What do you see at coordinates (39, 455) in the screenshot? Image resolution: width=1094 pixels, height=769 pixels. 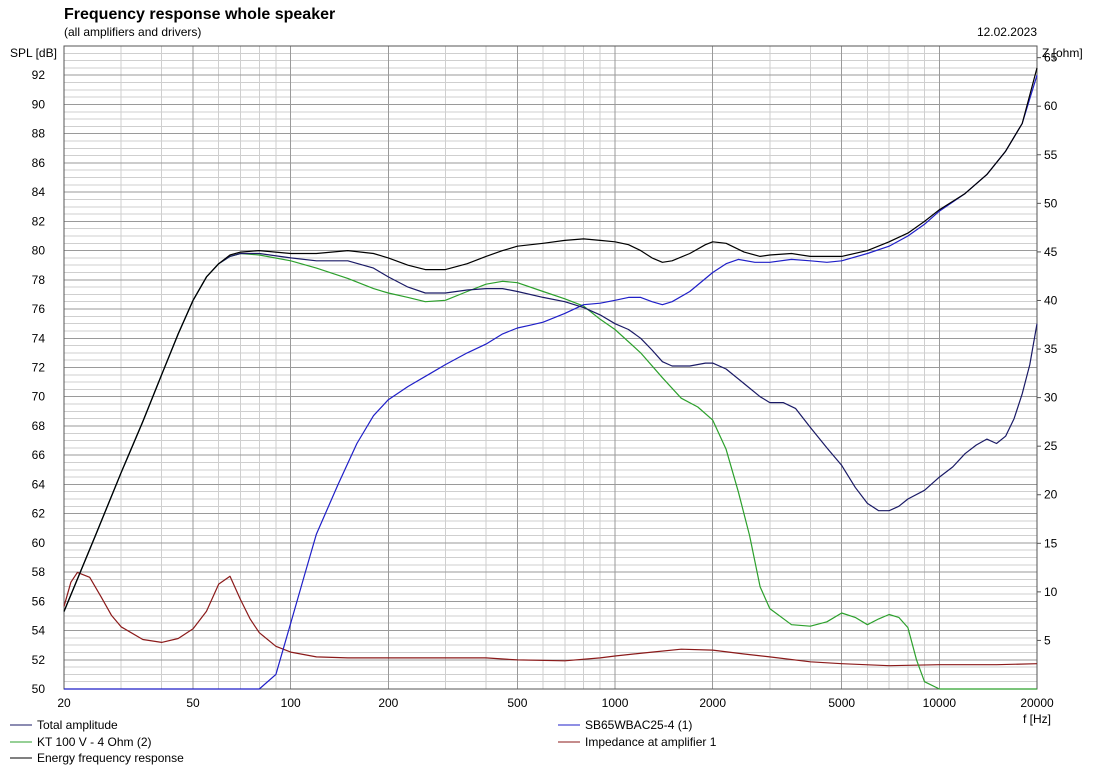 I see `y-tick-label: 66` at bounding box center [39, 455].